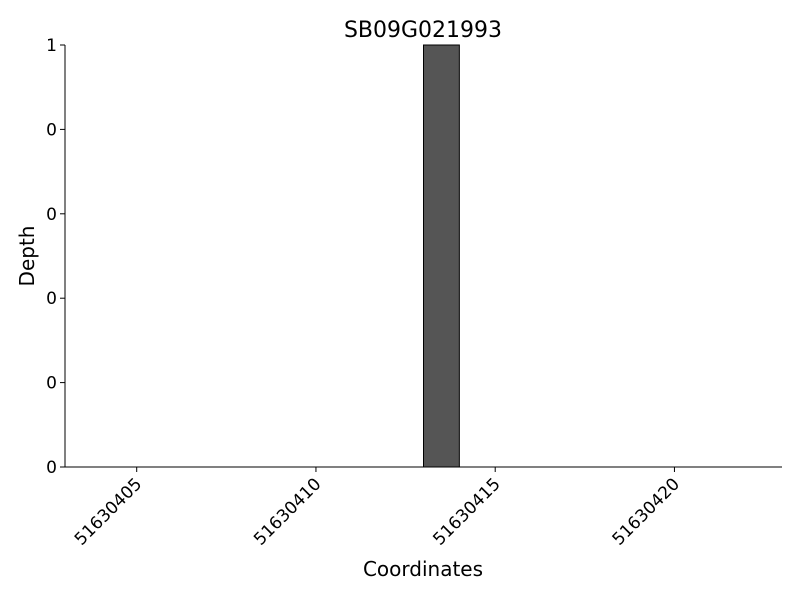 This screenshot has height=604, width=800. Describe the element at coordinates (287, 511) in the screenshot. I see `x-tick-label: 51630410` at that location.